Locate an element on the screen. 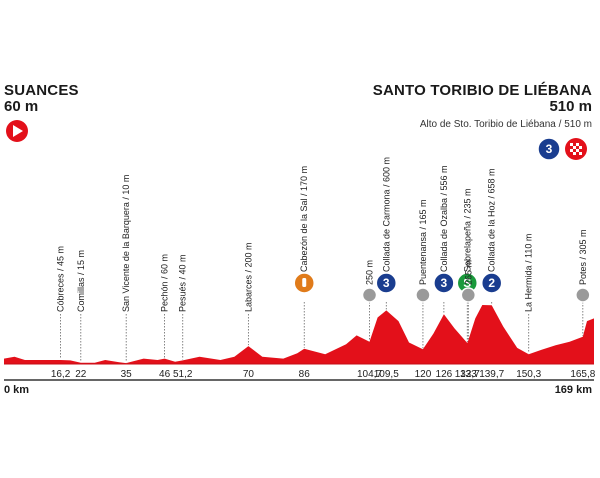 Image resolution: width=600 pixels, height=478 pixels. waypoint-label: Pesués / 40 m is located at coordinates (183, 283).